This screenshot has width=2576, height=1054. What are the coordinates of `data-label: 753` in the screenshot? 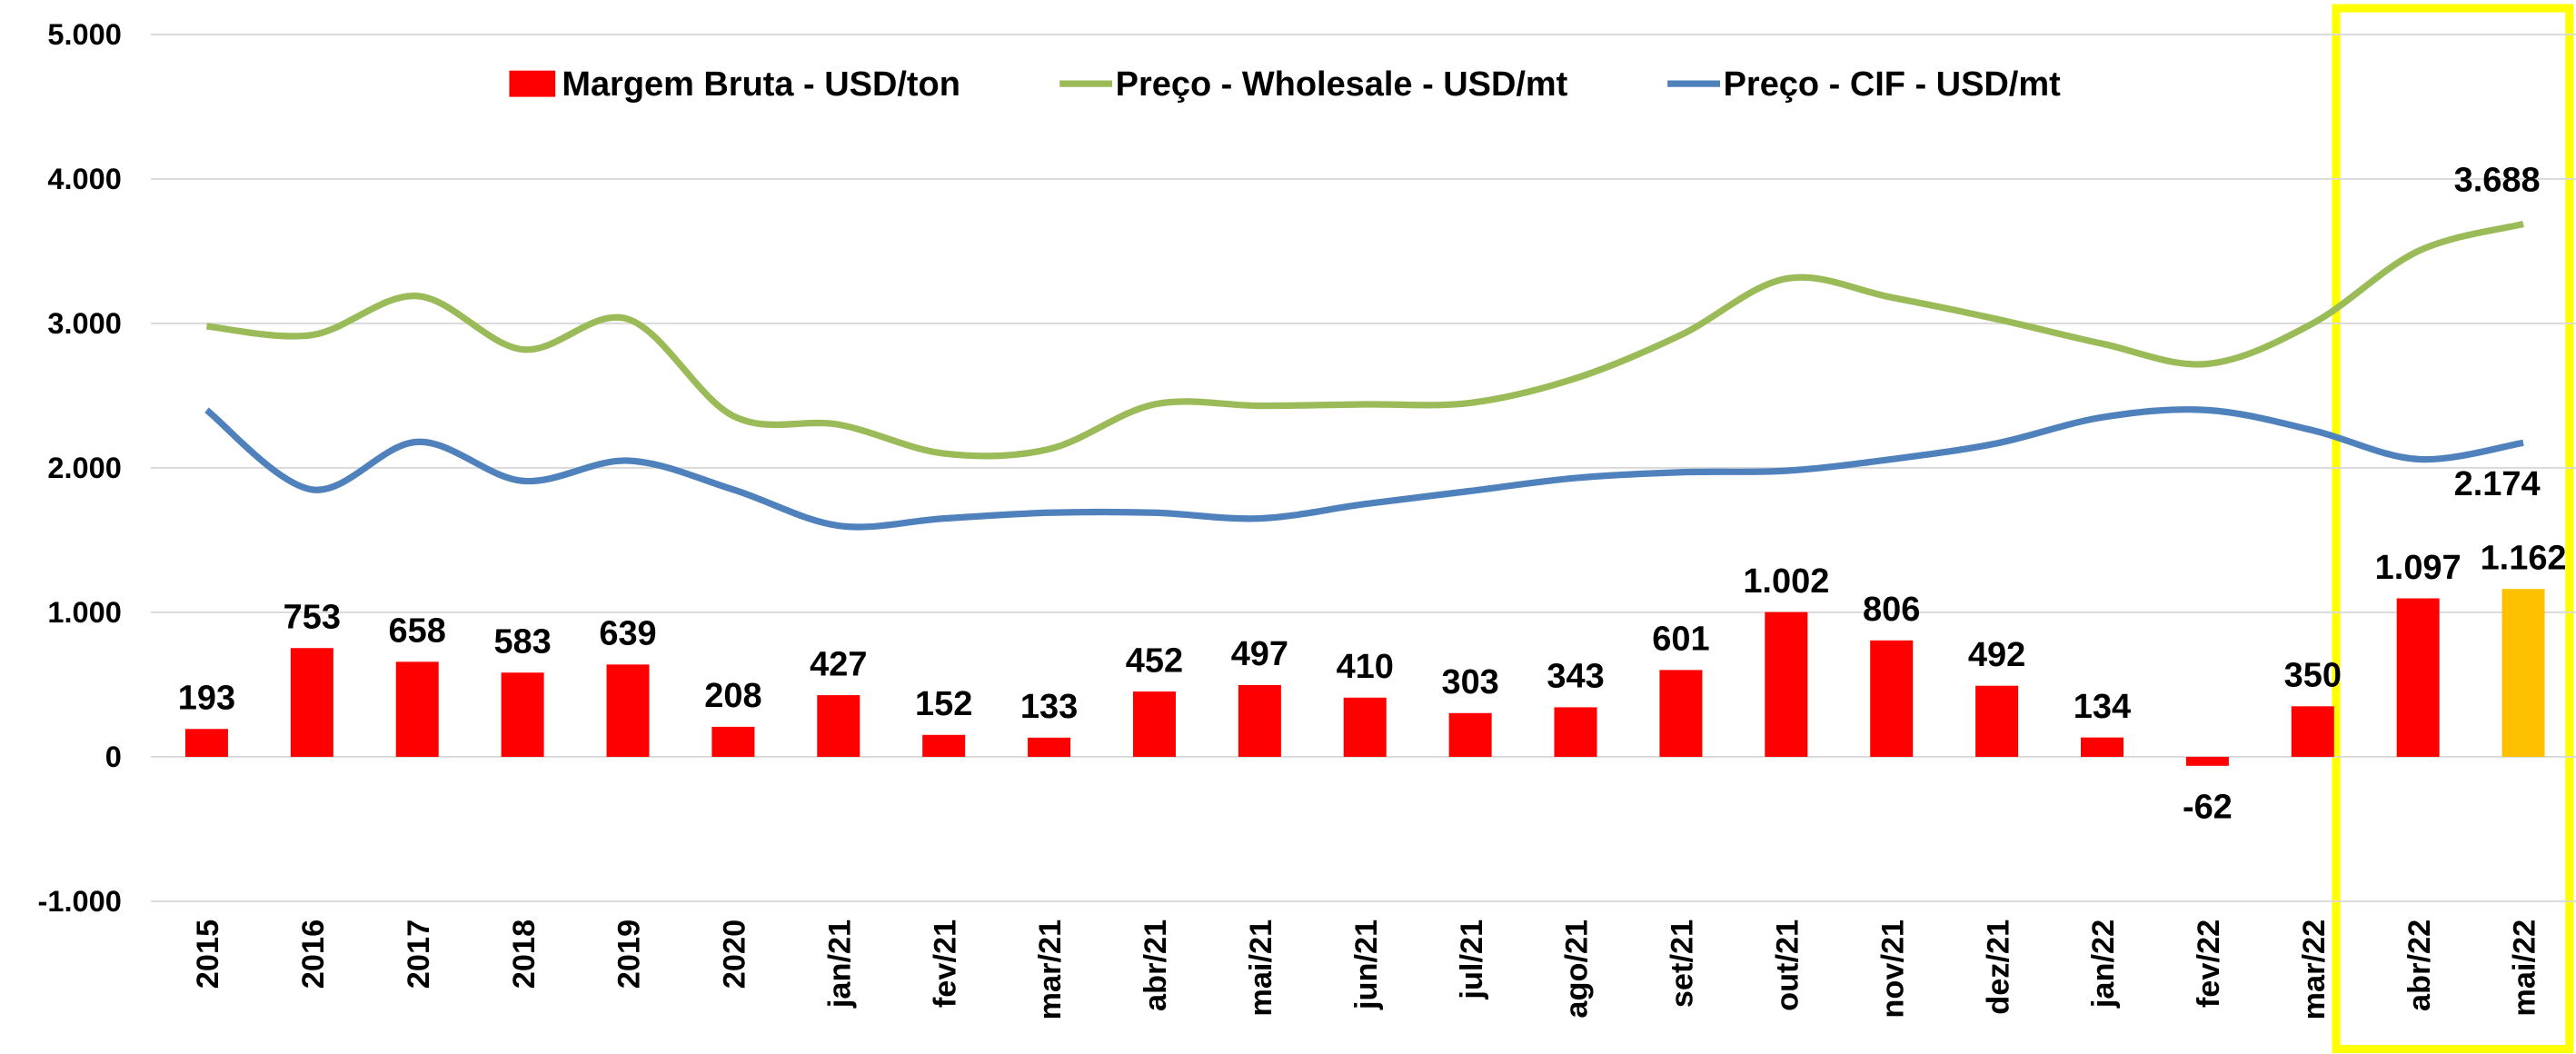 It's located at (312, 618).